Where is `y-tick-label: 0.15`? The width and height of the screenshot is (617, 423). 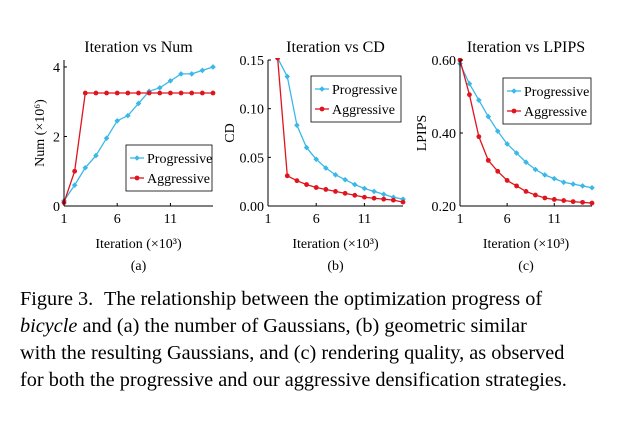 y-tick-label: 0.15 is located at coordinates (252, 61).